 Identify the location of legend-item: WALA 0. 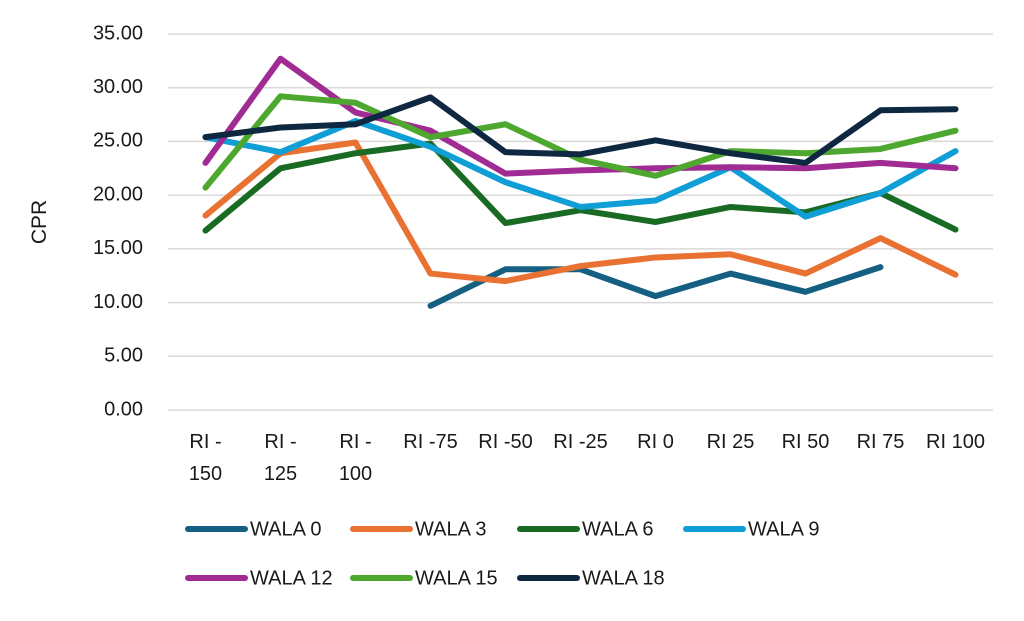
(253, 529).